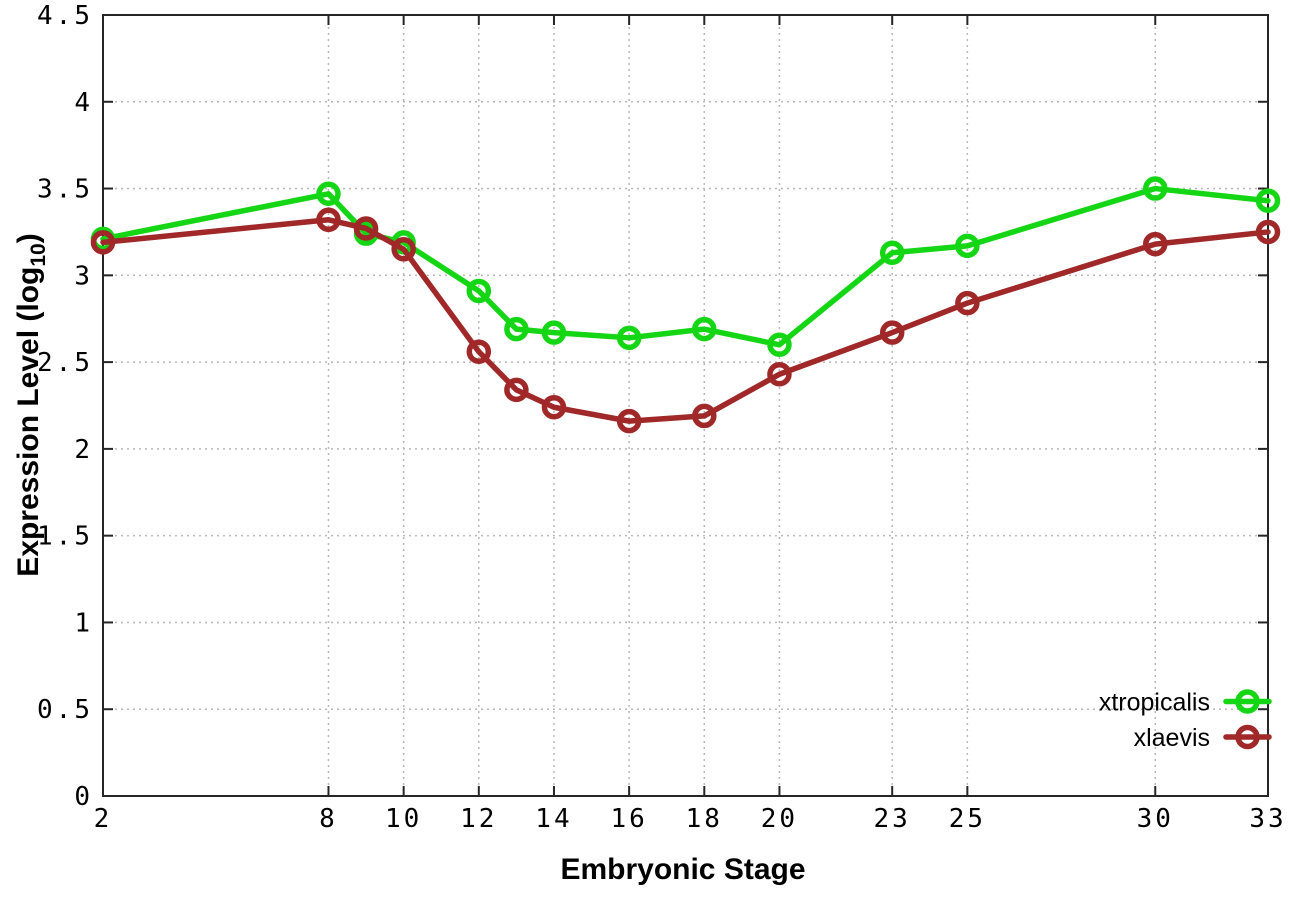  What do you see at coordinates (628, 819) in the screenshot?
I see `x-tick-label: 16` at bounding box center [628, 819].